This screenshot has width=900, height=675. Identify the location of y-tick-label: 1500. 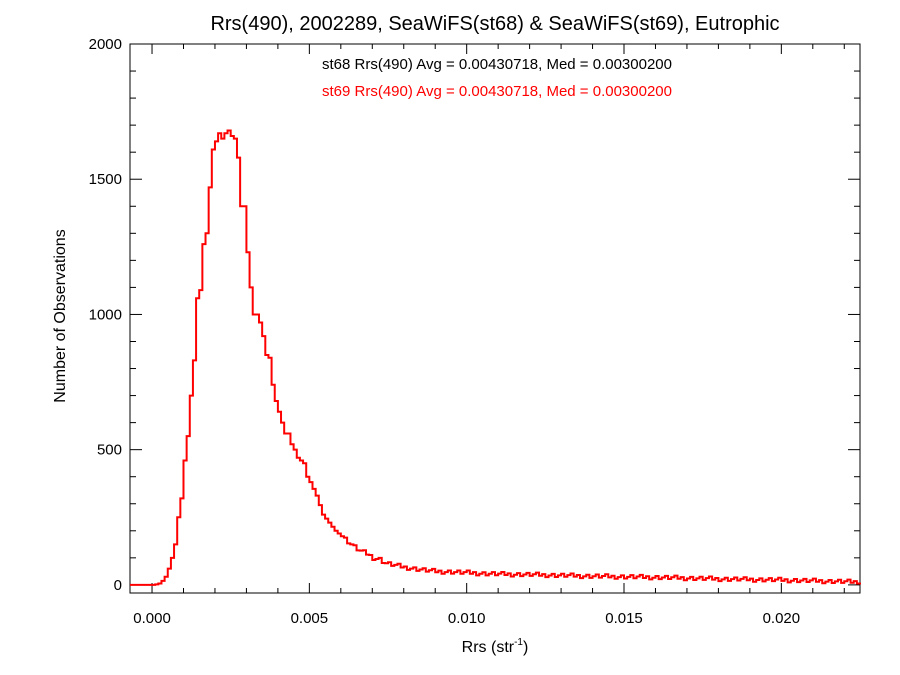
(105, 179).